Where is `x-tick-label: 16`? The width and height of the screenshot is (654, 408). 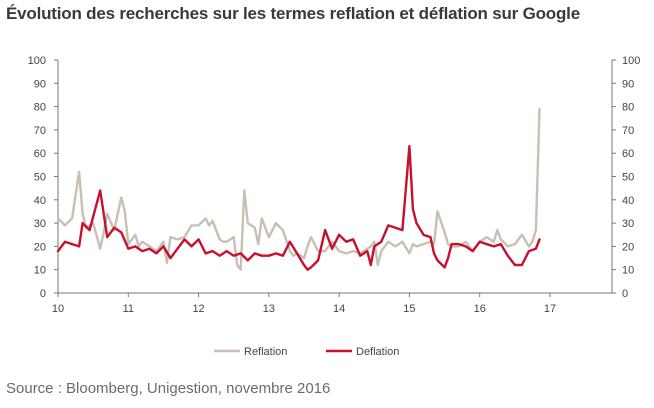 x-tick-label: 16 is located at coordinates (480, 309).